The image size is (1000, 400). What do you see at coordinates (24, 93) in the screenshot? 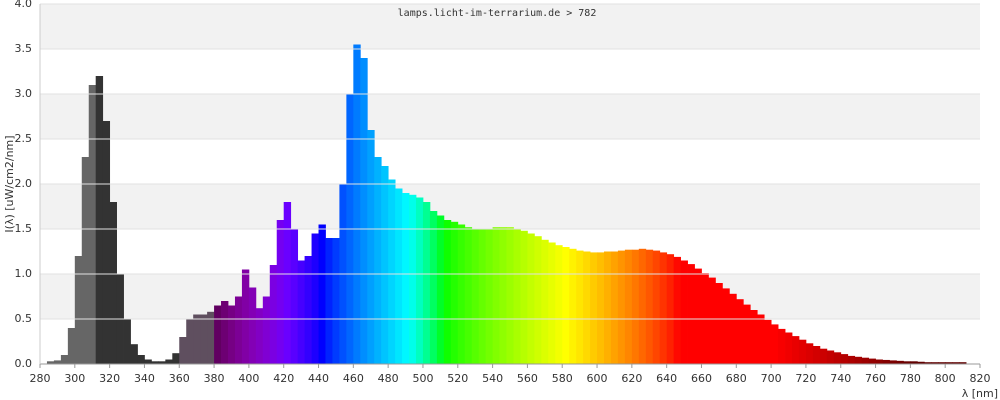
I see `y-tick-label: 3.0` at bounding box center [24, 93].